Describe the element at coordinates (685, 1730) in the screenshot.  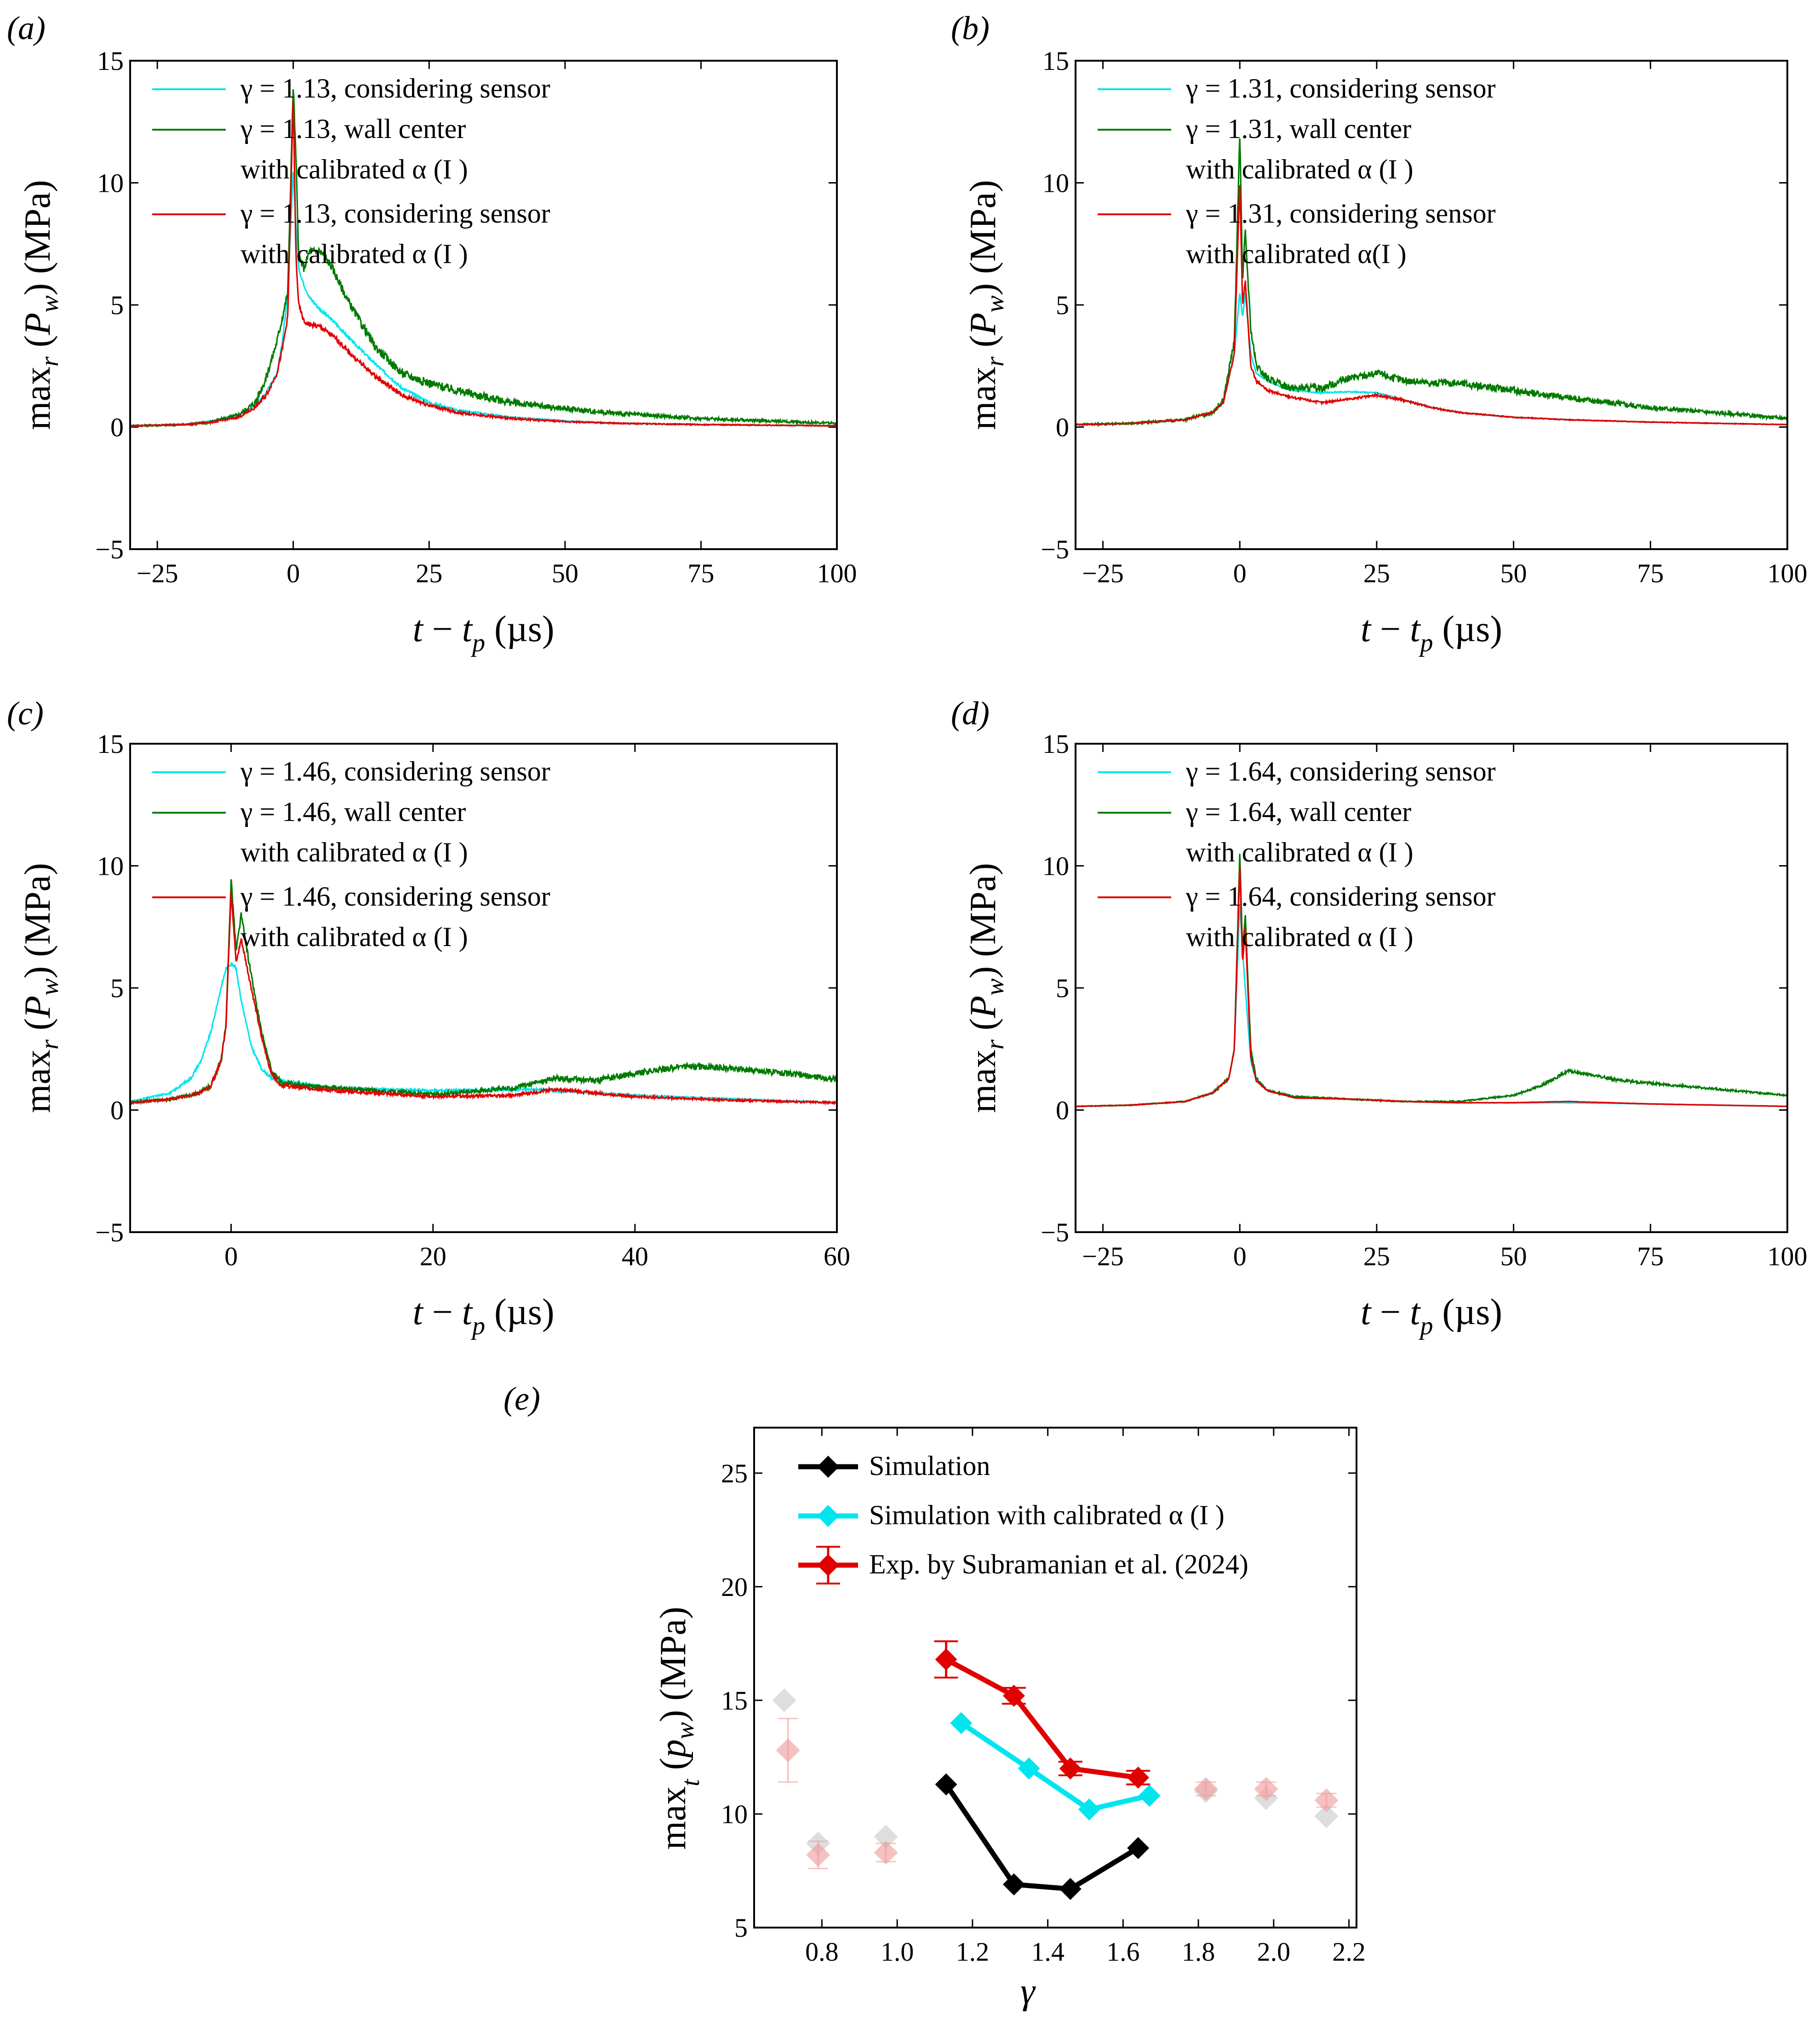
I see `y-axis-label-part: w` at that location.